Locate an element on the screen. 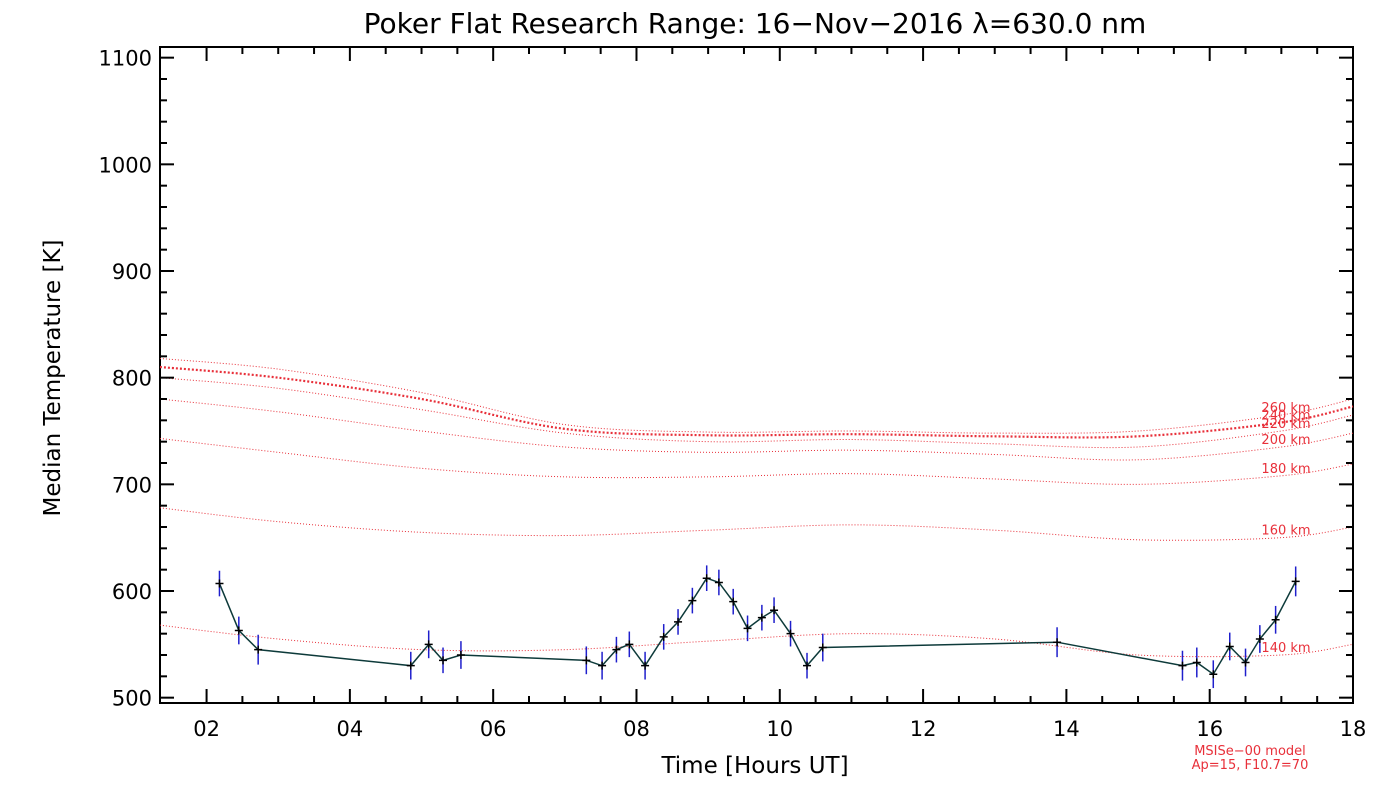  y-axis-title: Median Temperature [K] is located at coordinates (53, 378).